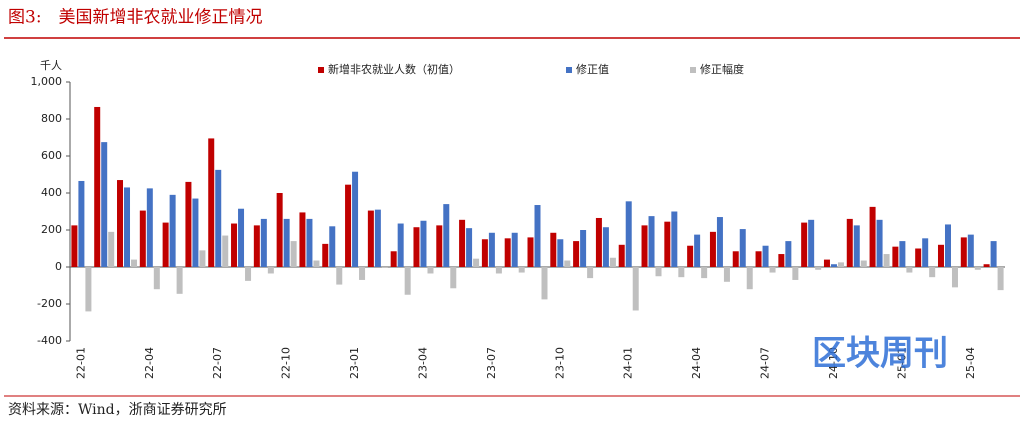 Image resolution: width=1024 pixels, height=422 pixels. Describe the element at coordinates (217, 363) in the screenshot. I see `x-tick-label: 22-07` at that location.